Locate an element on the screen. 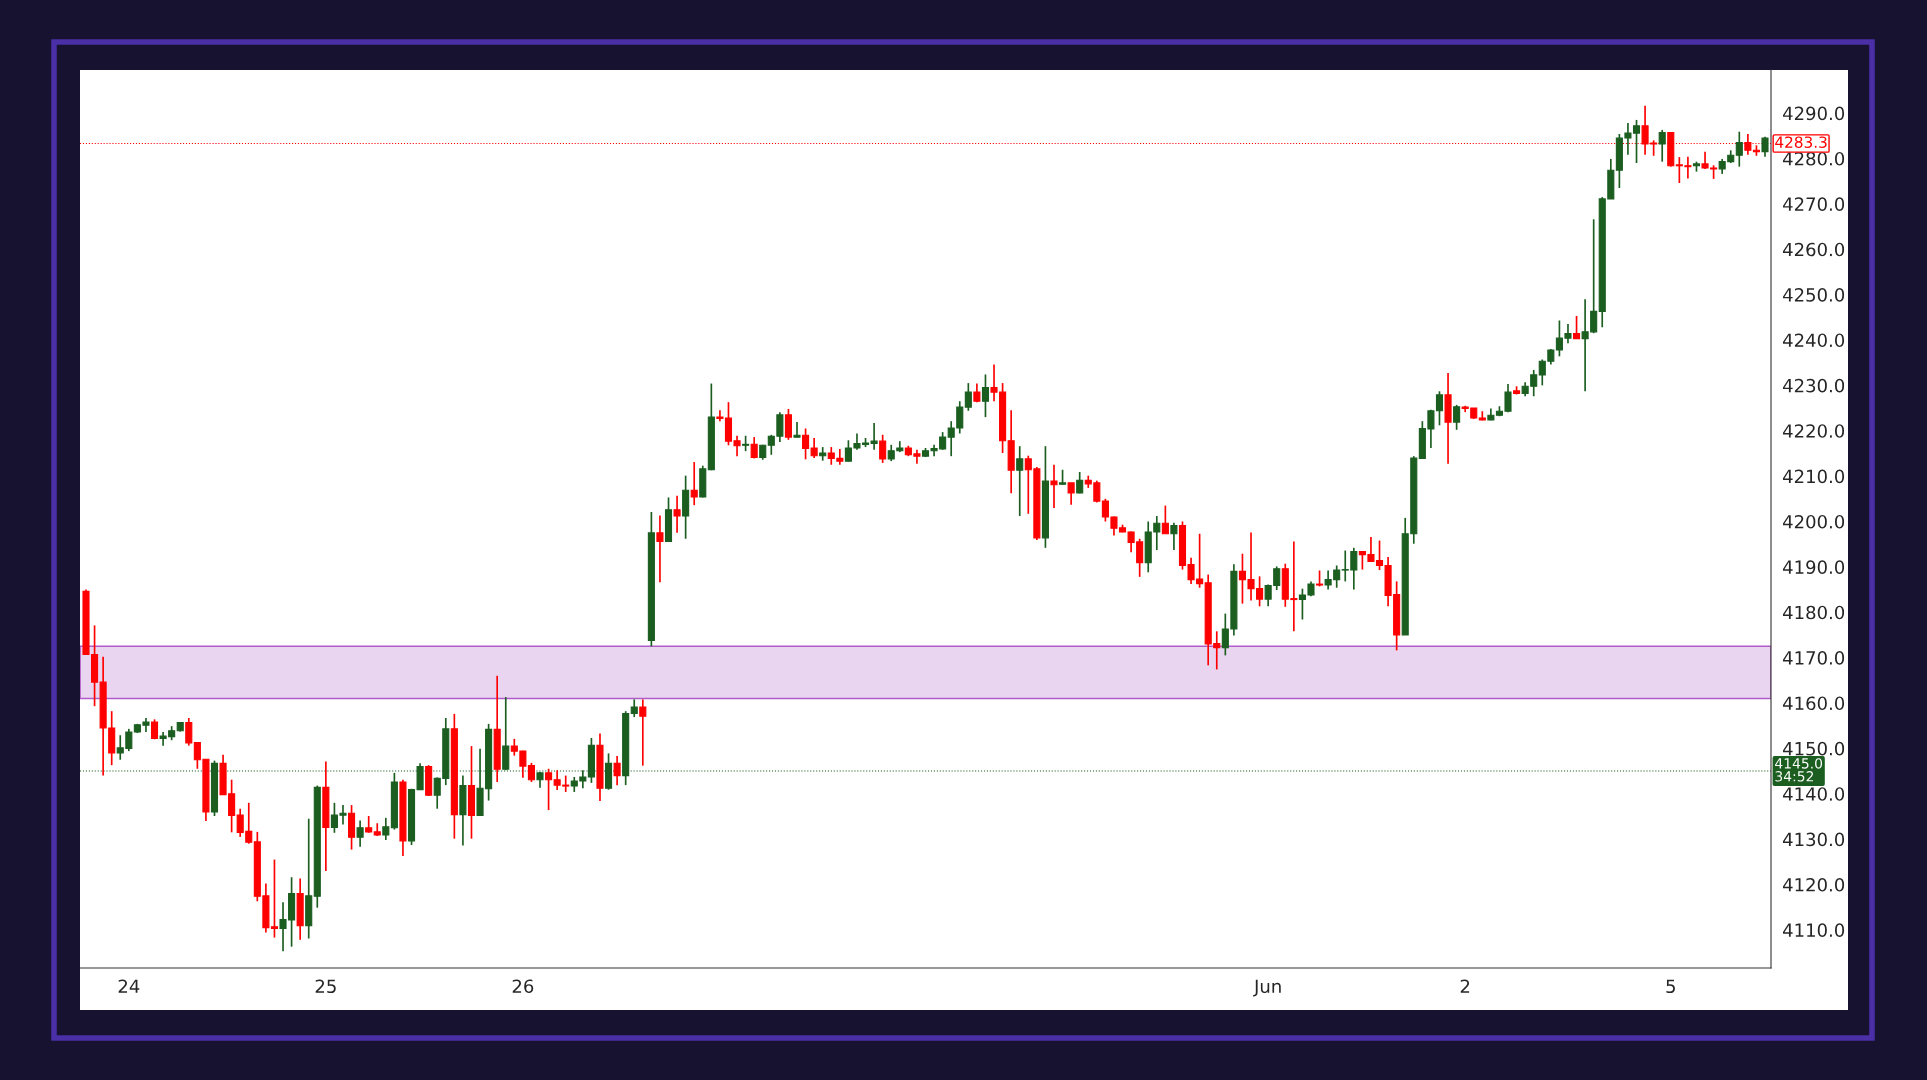  y-tick-label: 4150.0 is located at coordinates (1813, 748).